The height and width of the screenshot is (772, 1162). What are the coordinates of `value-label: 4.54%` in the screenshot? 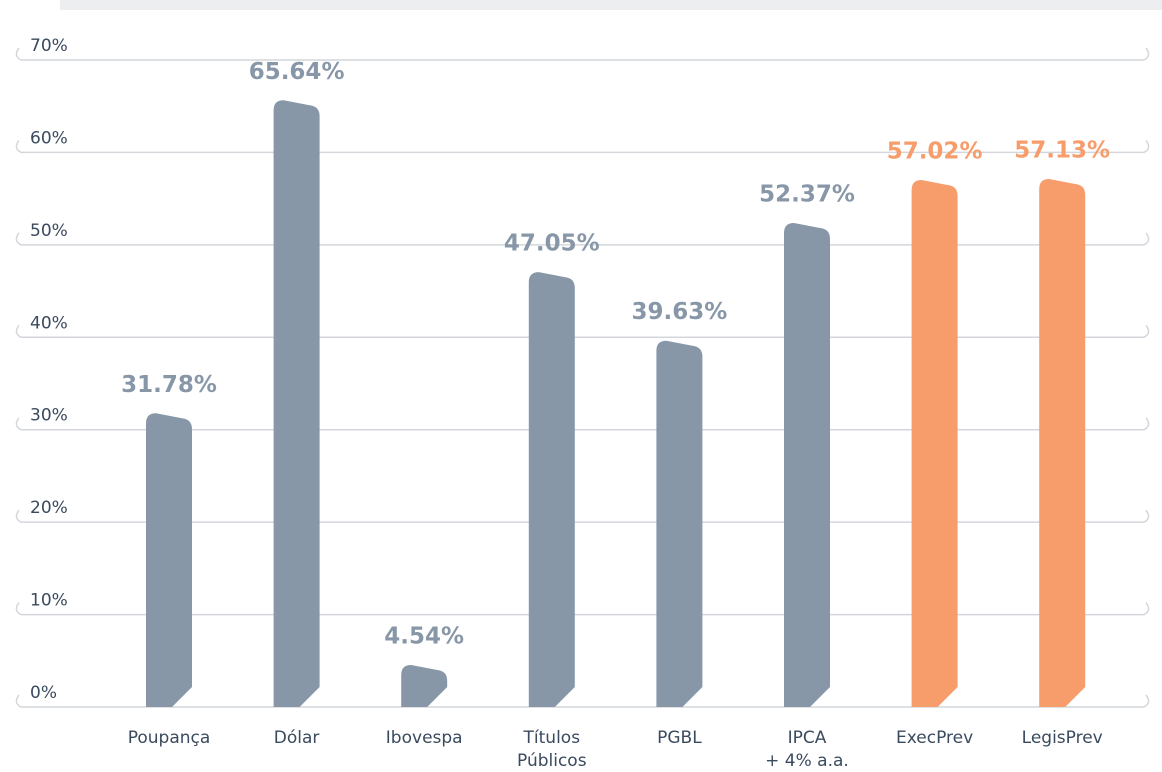 It's located at (424, 637).